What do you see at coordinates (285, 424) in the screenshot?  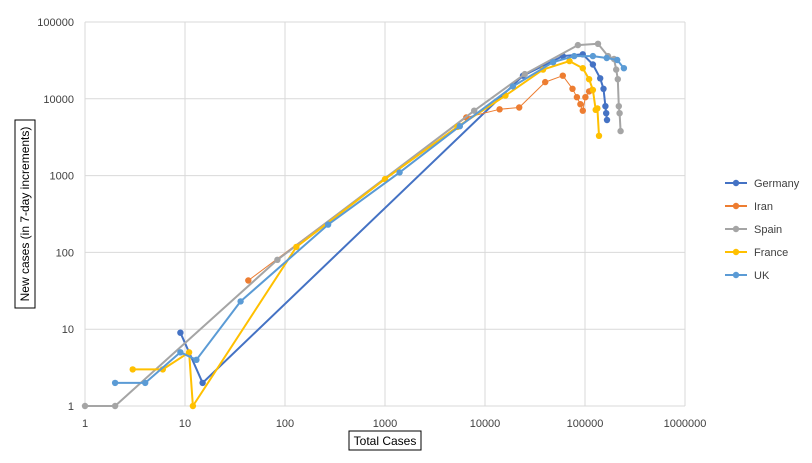 I see `x-tick-label: 100` at bounding box center [285, 424].